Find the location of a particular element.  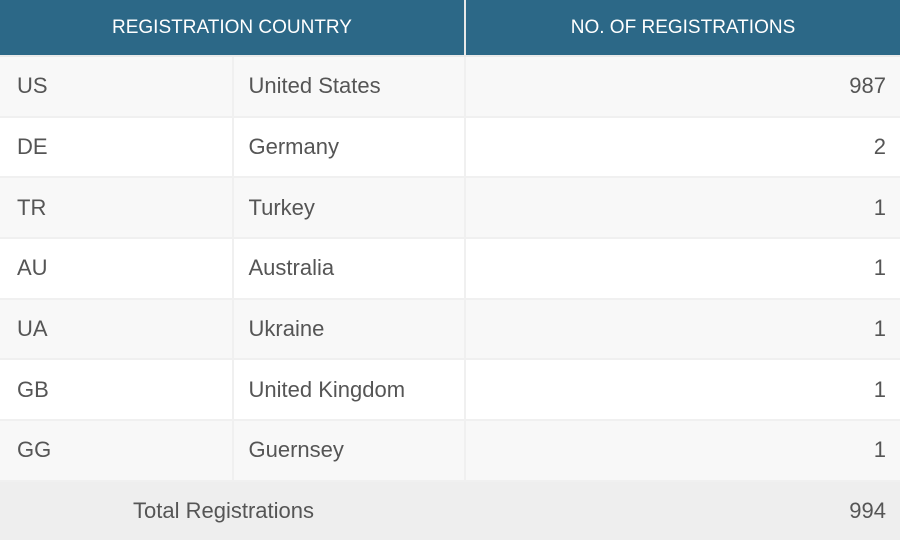

table-row: AU Australia 1 is located at coordinates (450, 269).